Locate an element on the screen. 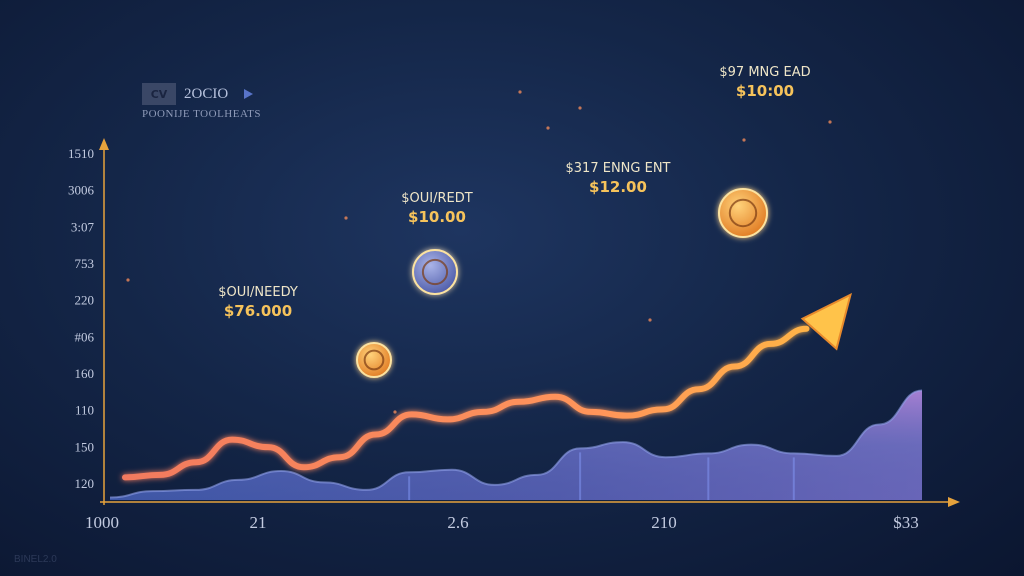 Image resolution: width=1024 pixels, height=576 pixels. y-tick-label: 220 is located at coordinates (85, 300).